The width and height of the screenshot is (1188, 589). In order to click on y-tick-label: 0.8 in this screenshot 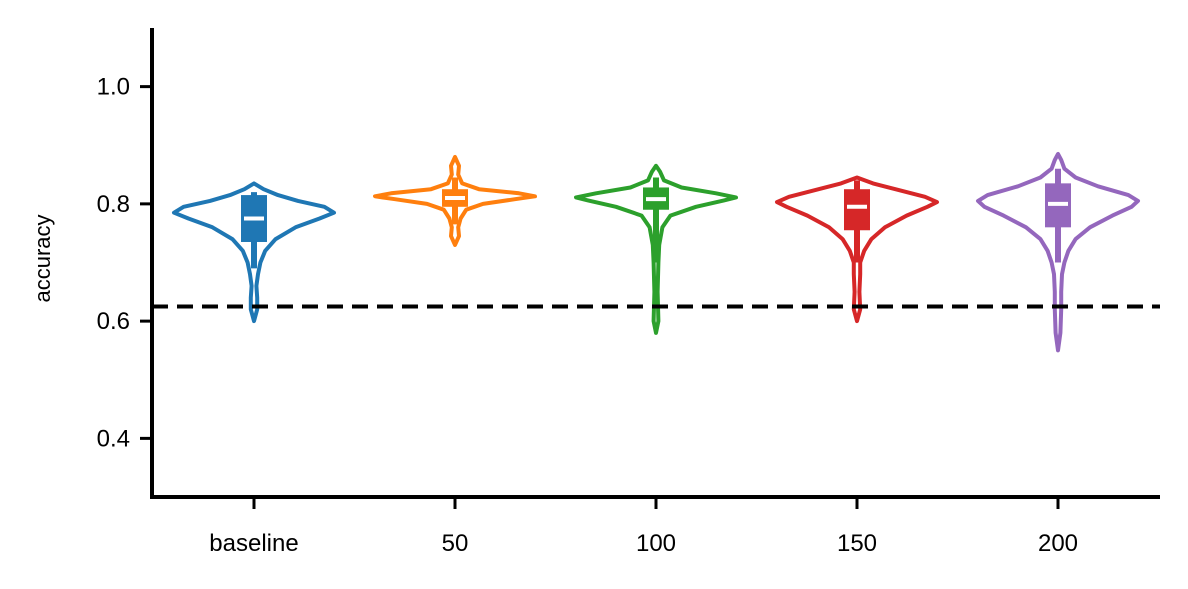, I will do `click(113, 204)`.